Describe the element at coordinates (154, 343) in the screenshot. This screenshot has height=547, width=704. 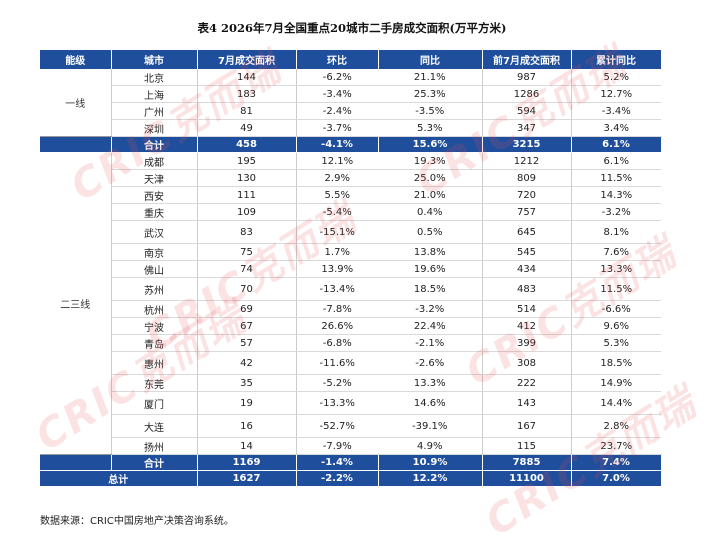
I see `cell-city: 青岛` at that location.